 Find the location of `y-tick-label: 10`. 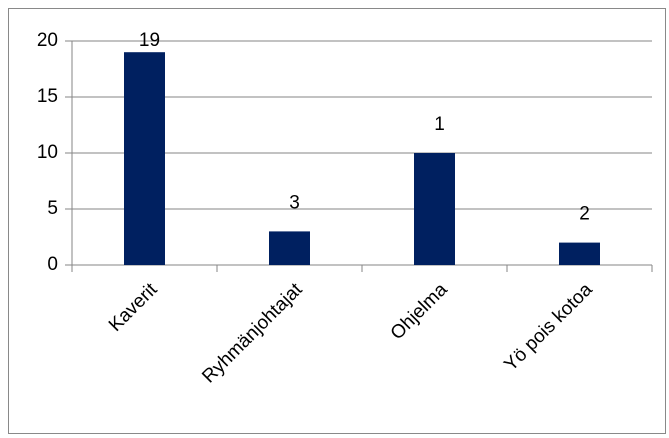

y-tick-label: 10 is located at coordinates (47, 152).